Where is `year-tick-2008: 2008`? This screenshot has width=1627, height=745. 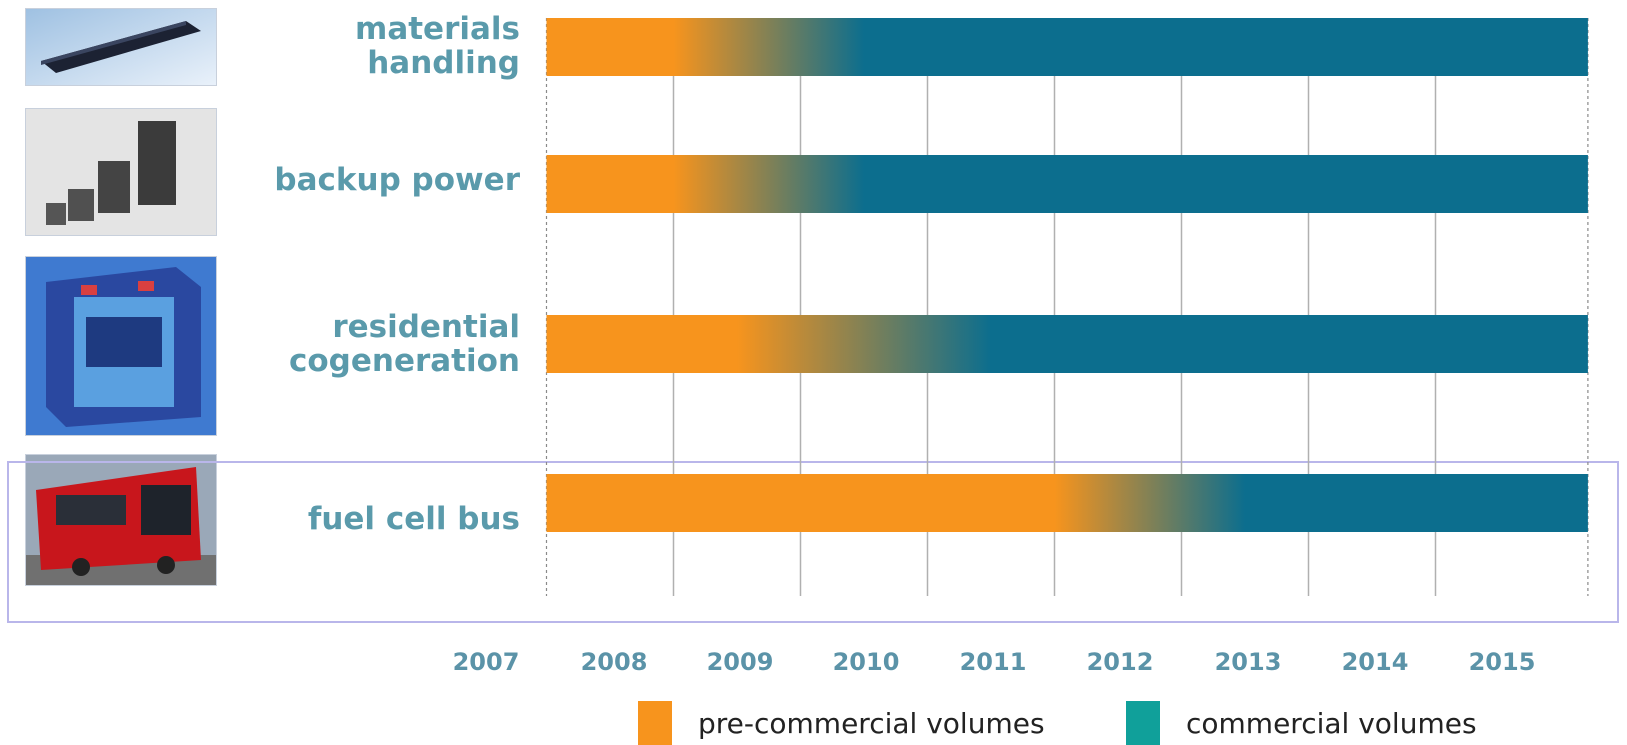
year-tick-2008: 2008 is located at coordinates (614, 662).